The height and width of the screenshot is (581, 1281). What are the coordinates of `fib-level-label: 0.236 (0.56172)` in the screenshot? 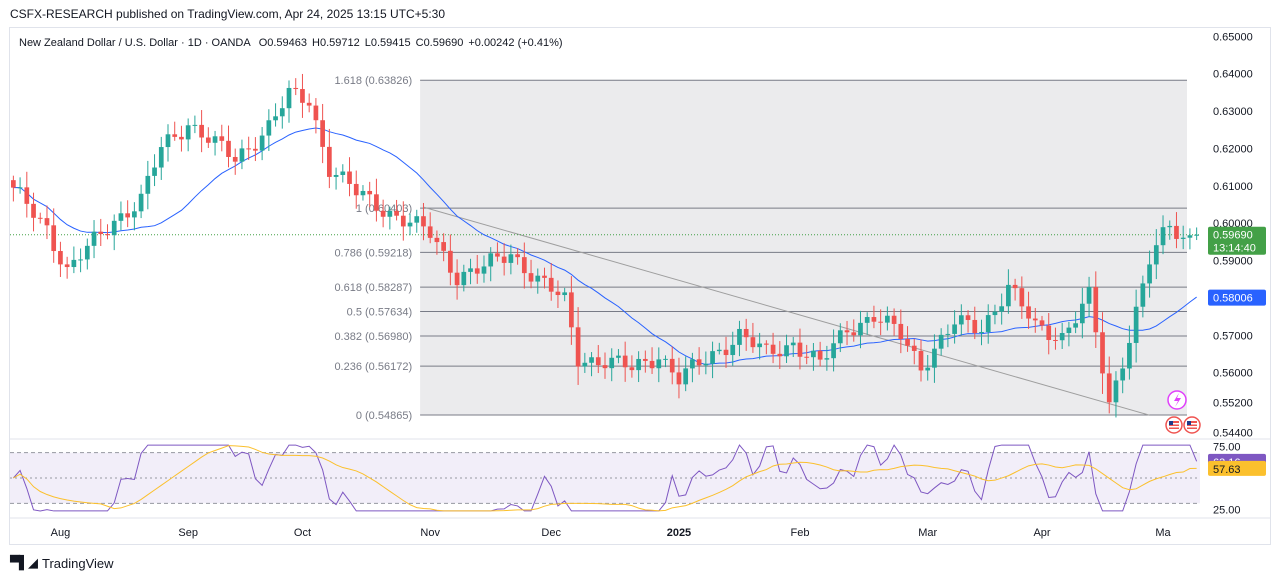 It's located at (373, 367).